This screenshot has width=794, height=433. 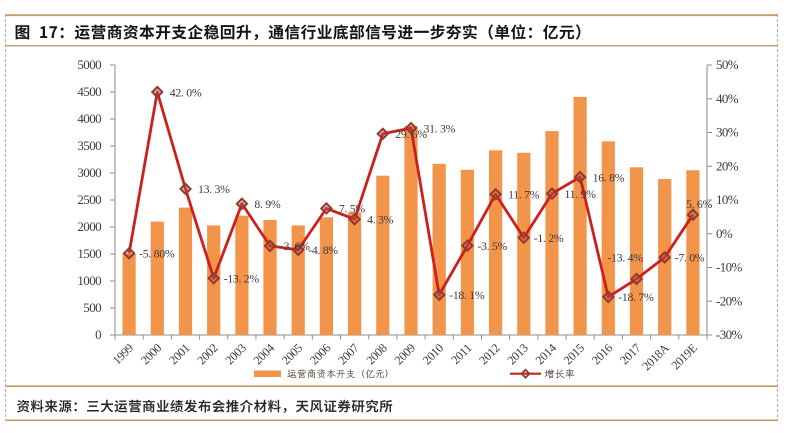 What do you see at coordinates (89, 172) in the screenshot?
I see `svg-text: 3000` at bounding box center [89, 172].